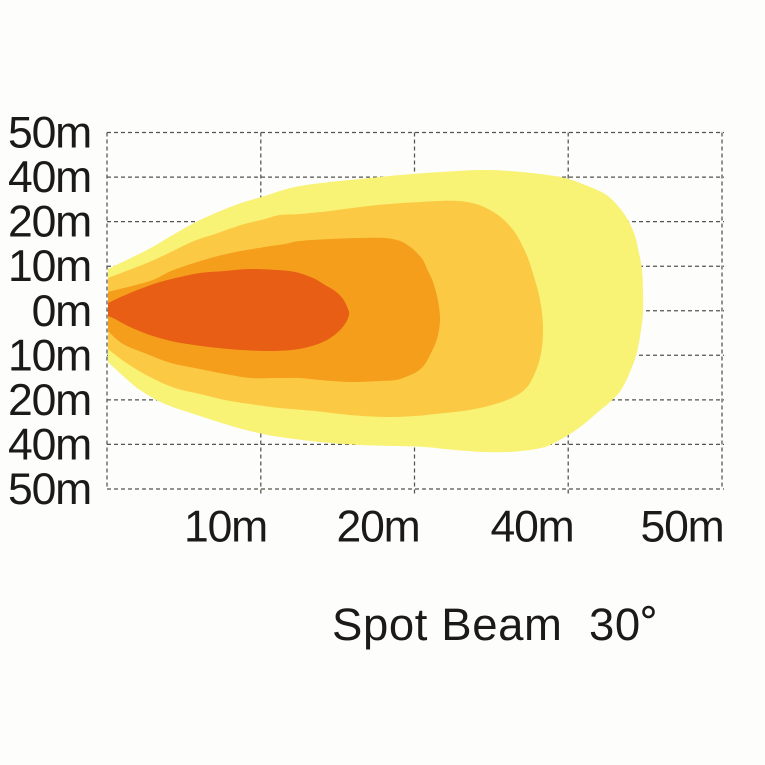  What do you see at coordinates (486, 624) in the screenshot?
I see `svg-text: Spot Beam 30` at bounding box center [486, 624].